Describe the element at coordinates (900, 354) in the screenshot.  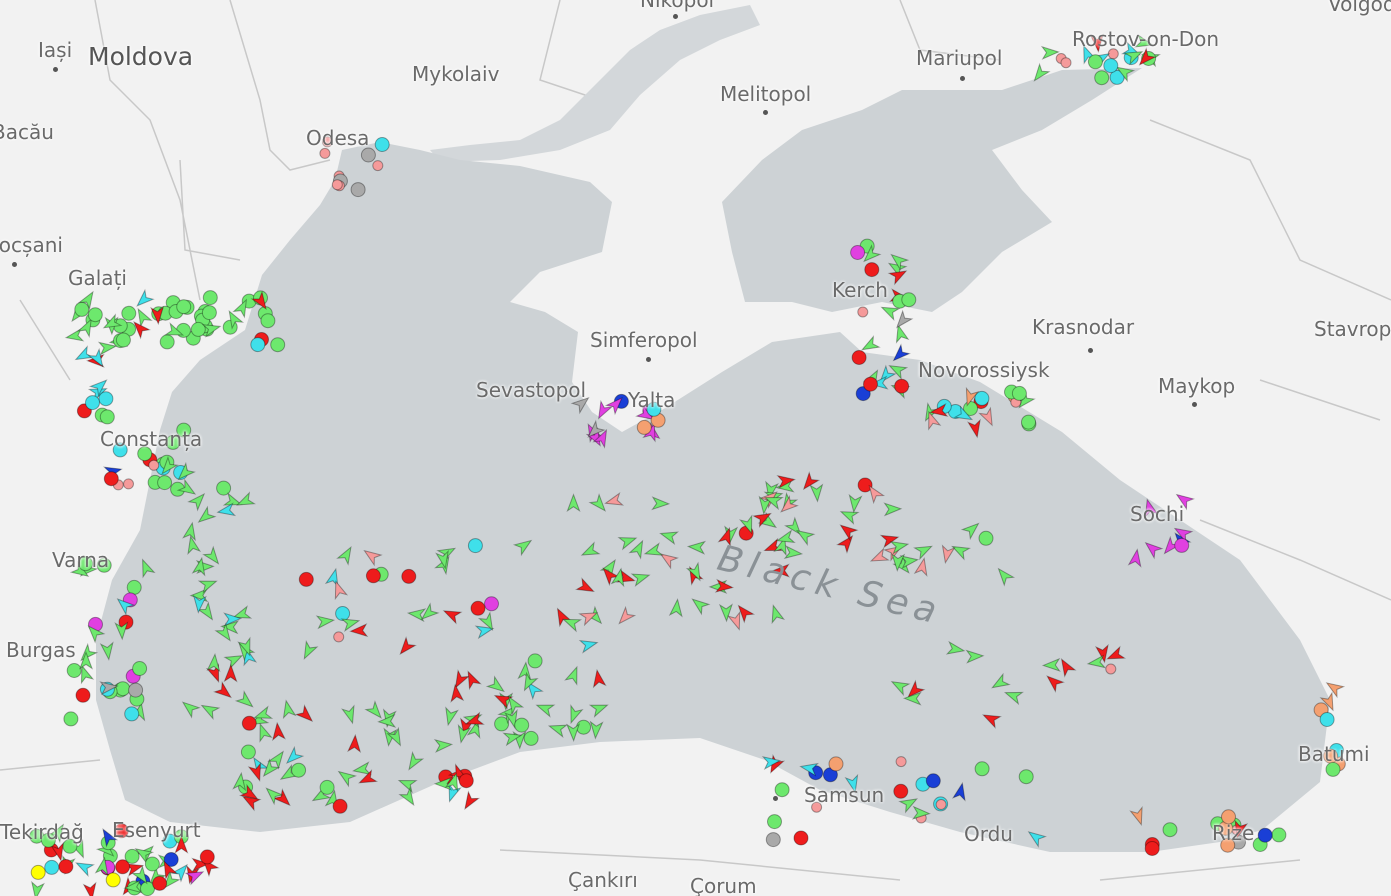
I see `vessel-arrow-navaid` at that location.